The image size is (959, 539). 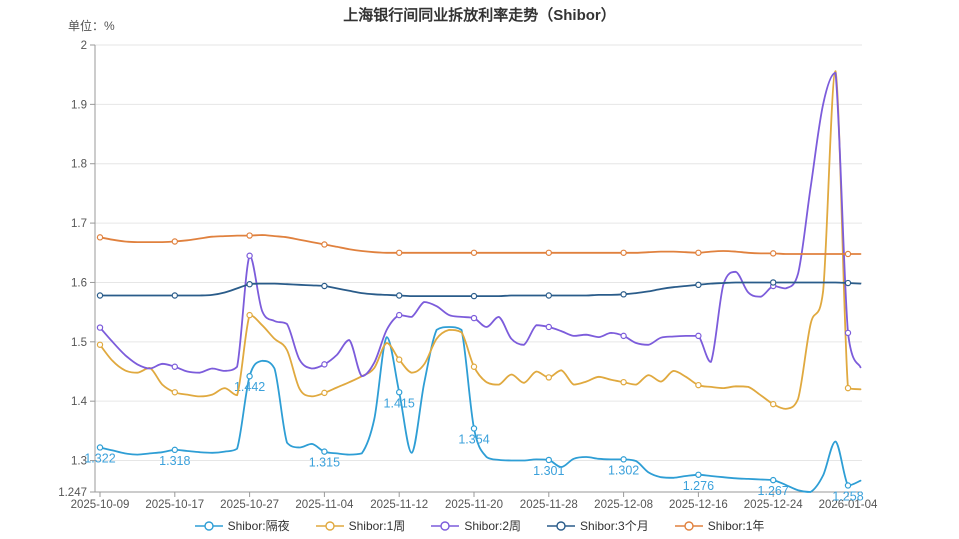 I want to click on y-axis-tick-label: 1.8, so click(x=79, y=165).